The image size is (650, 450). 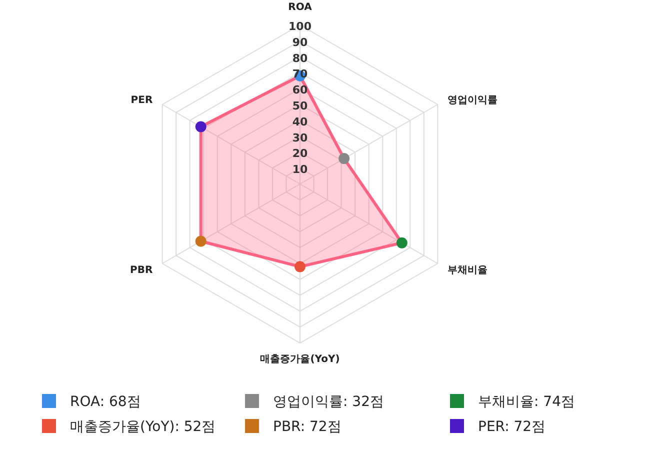 I want to click on spoke-label: 매출증가율(YoY), so click(x=300, y=360).